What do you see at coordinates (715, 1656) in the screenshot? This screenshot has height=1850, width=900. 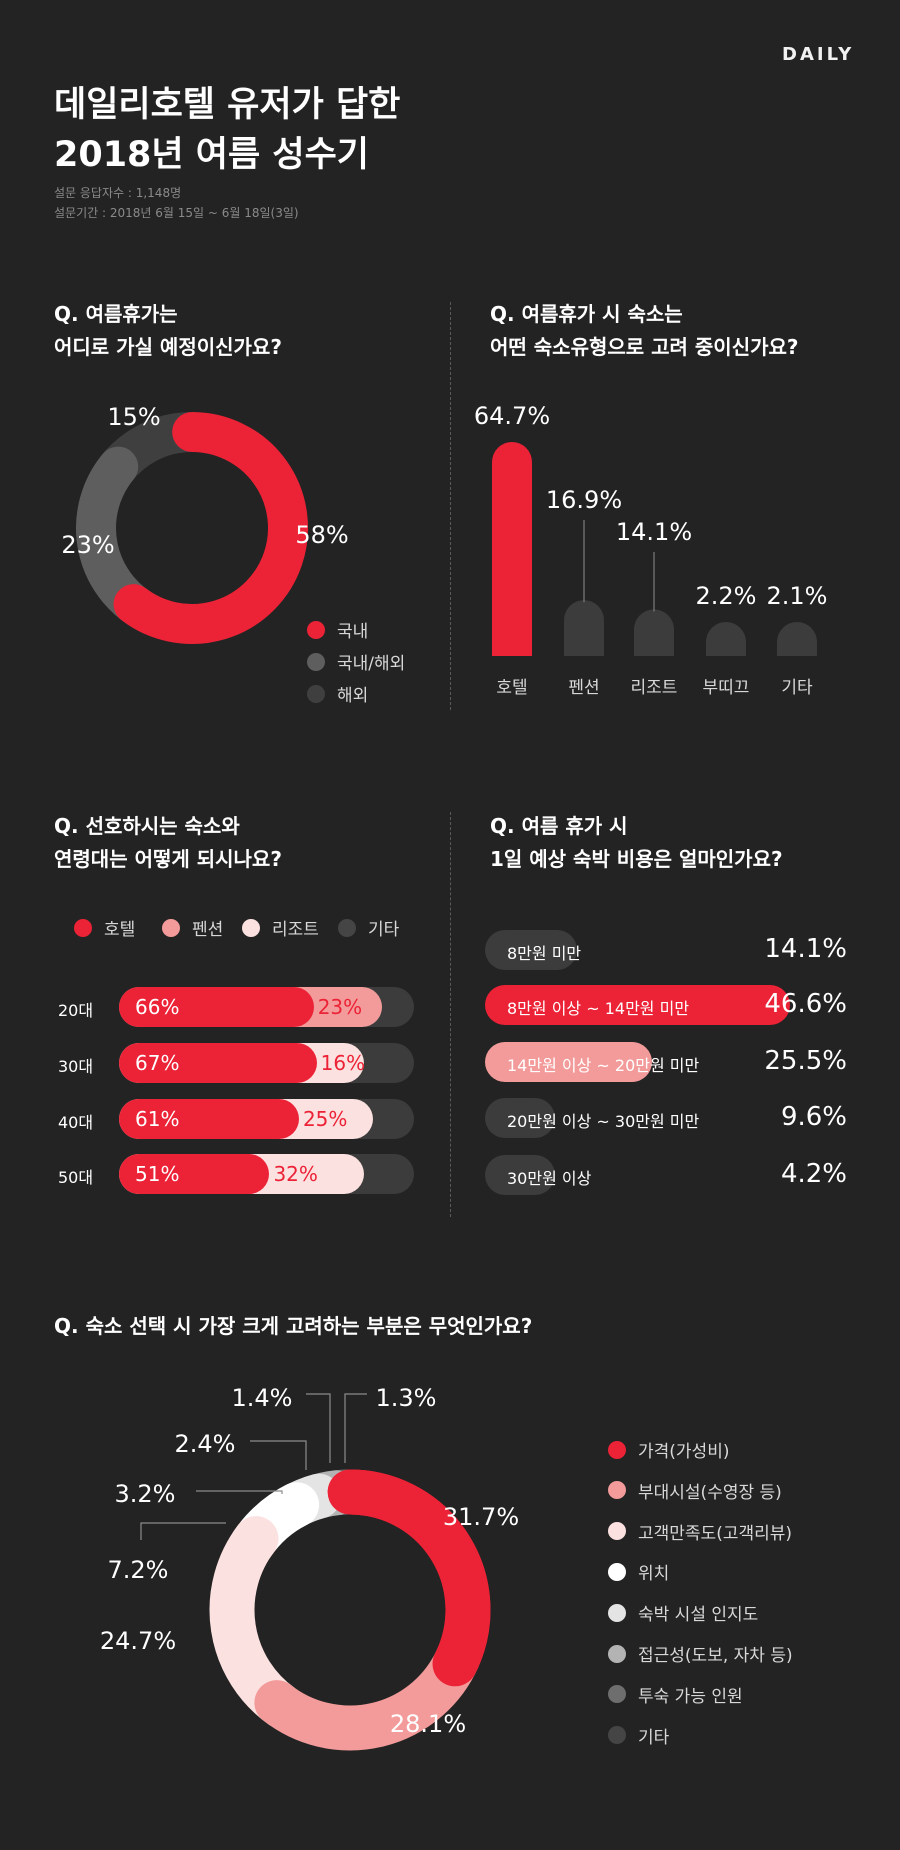 I see `q5-legend-label: 접근성(도보, 자차 등)` at bounding box center [715, 1656].